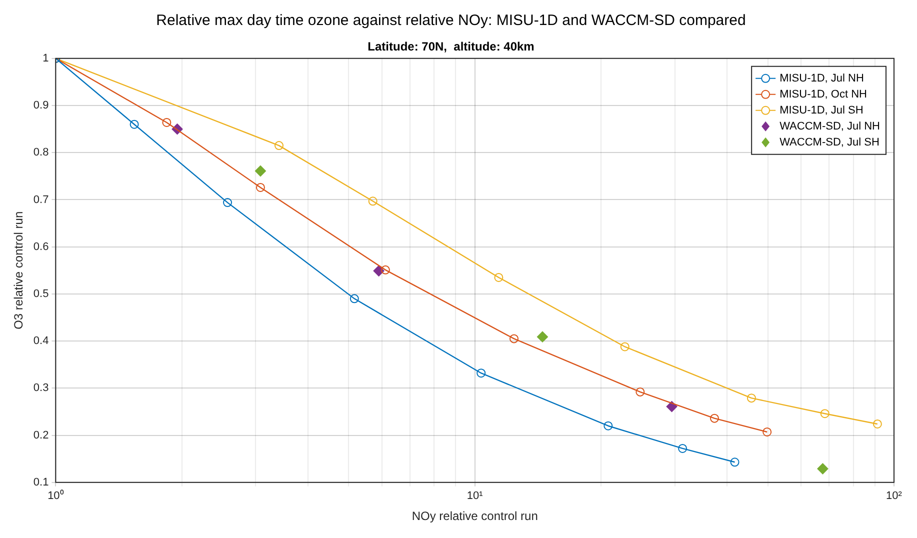 The image size is (917, 538). I want to click on x-tick-label: 10², so click(894, 496).